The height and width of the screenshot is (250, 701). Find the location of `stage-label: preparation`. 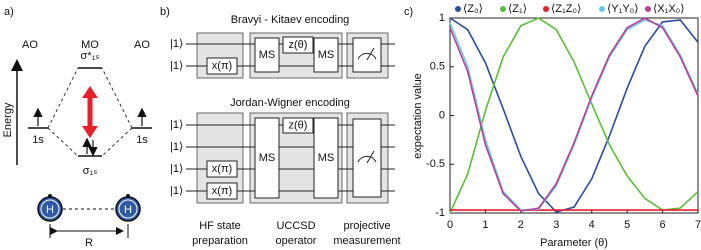

stage-label: preparation is located at coordinates (220, 241).